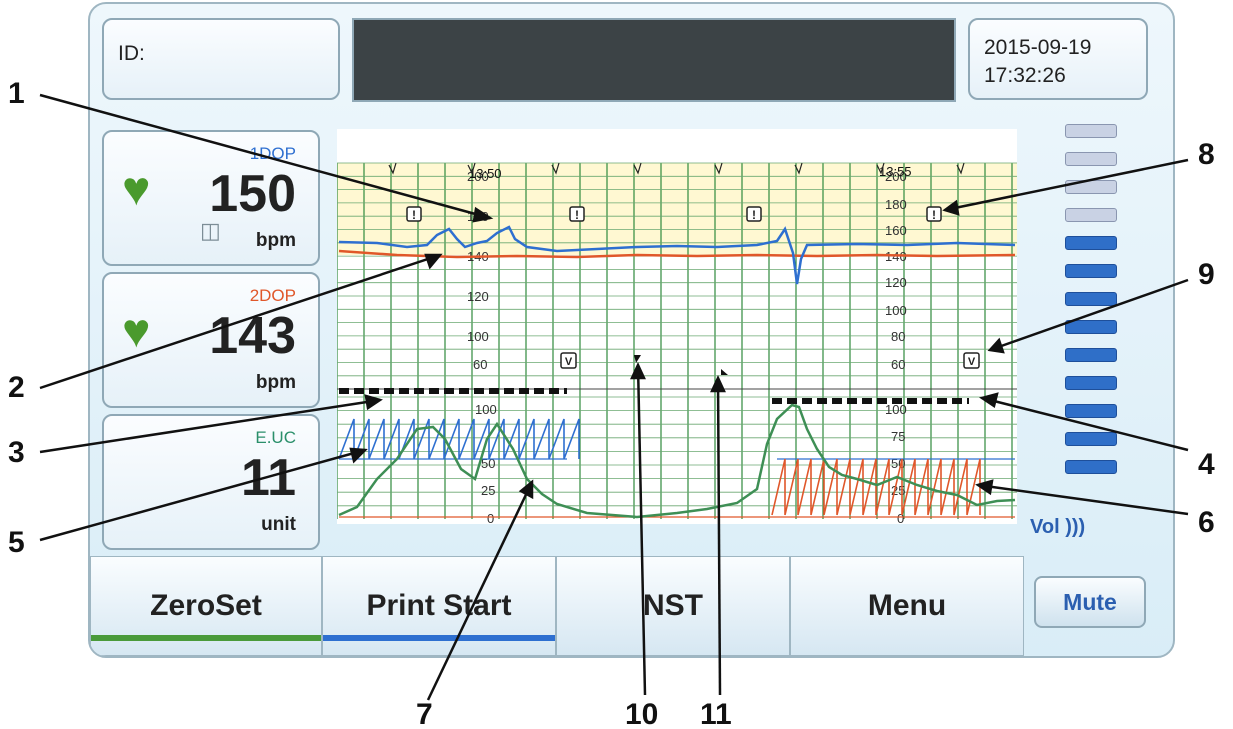 Image resolution: width=1233 pixels, height=729 pixels. I want to click on callout-7: 7, so click(424, 713).